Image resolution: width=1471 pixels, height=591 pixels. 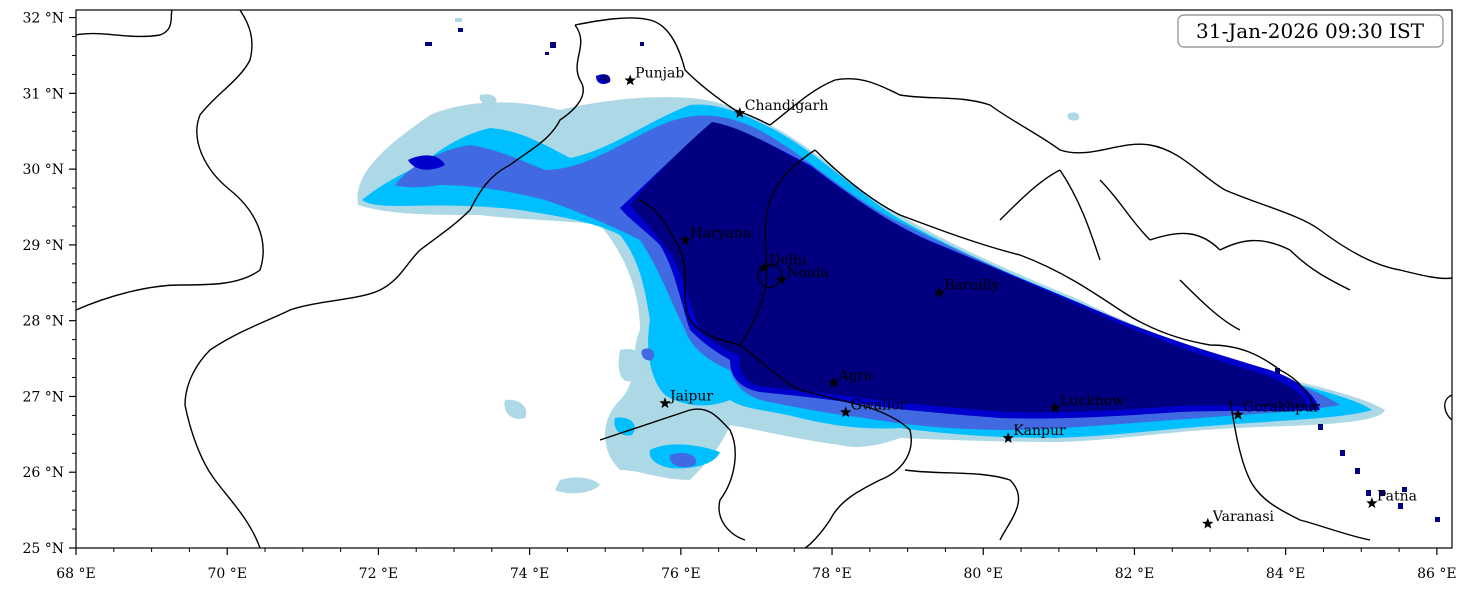 I want to click on city-kanpur: Kanpur, so click(x=1034, y=433).